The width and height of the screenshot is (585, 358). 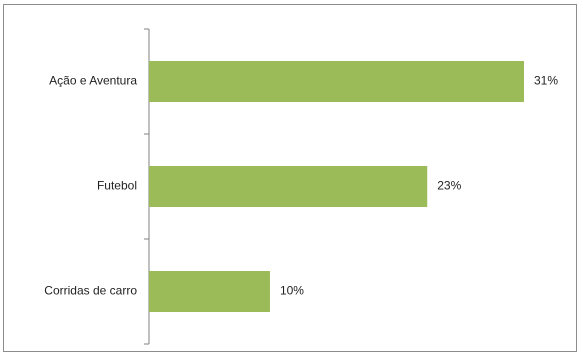 What do you see at coordinates (449, 186) in the screenshot?
I see `data-label: 23%` at bounding box center [449, 186].